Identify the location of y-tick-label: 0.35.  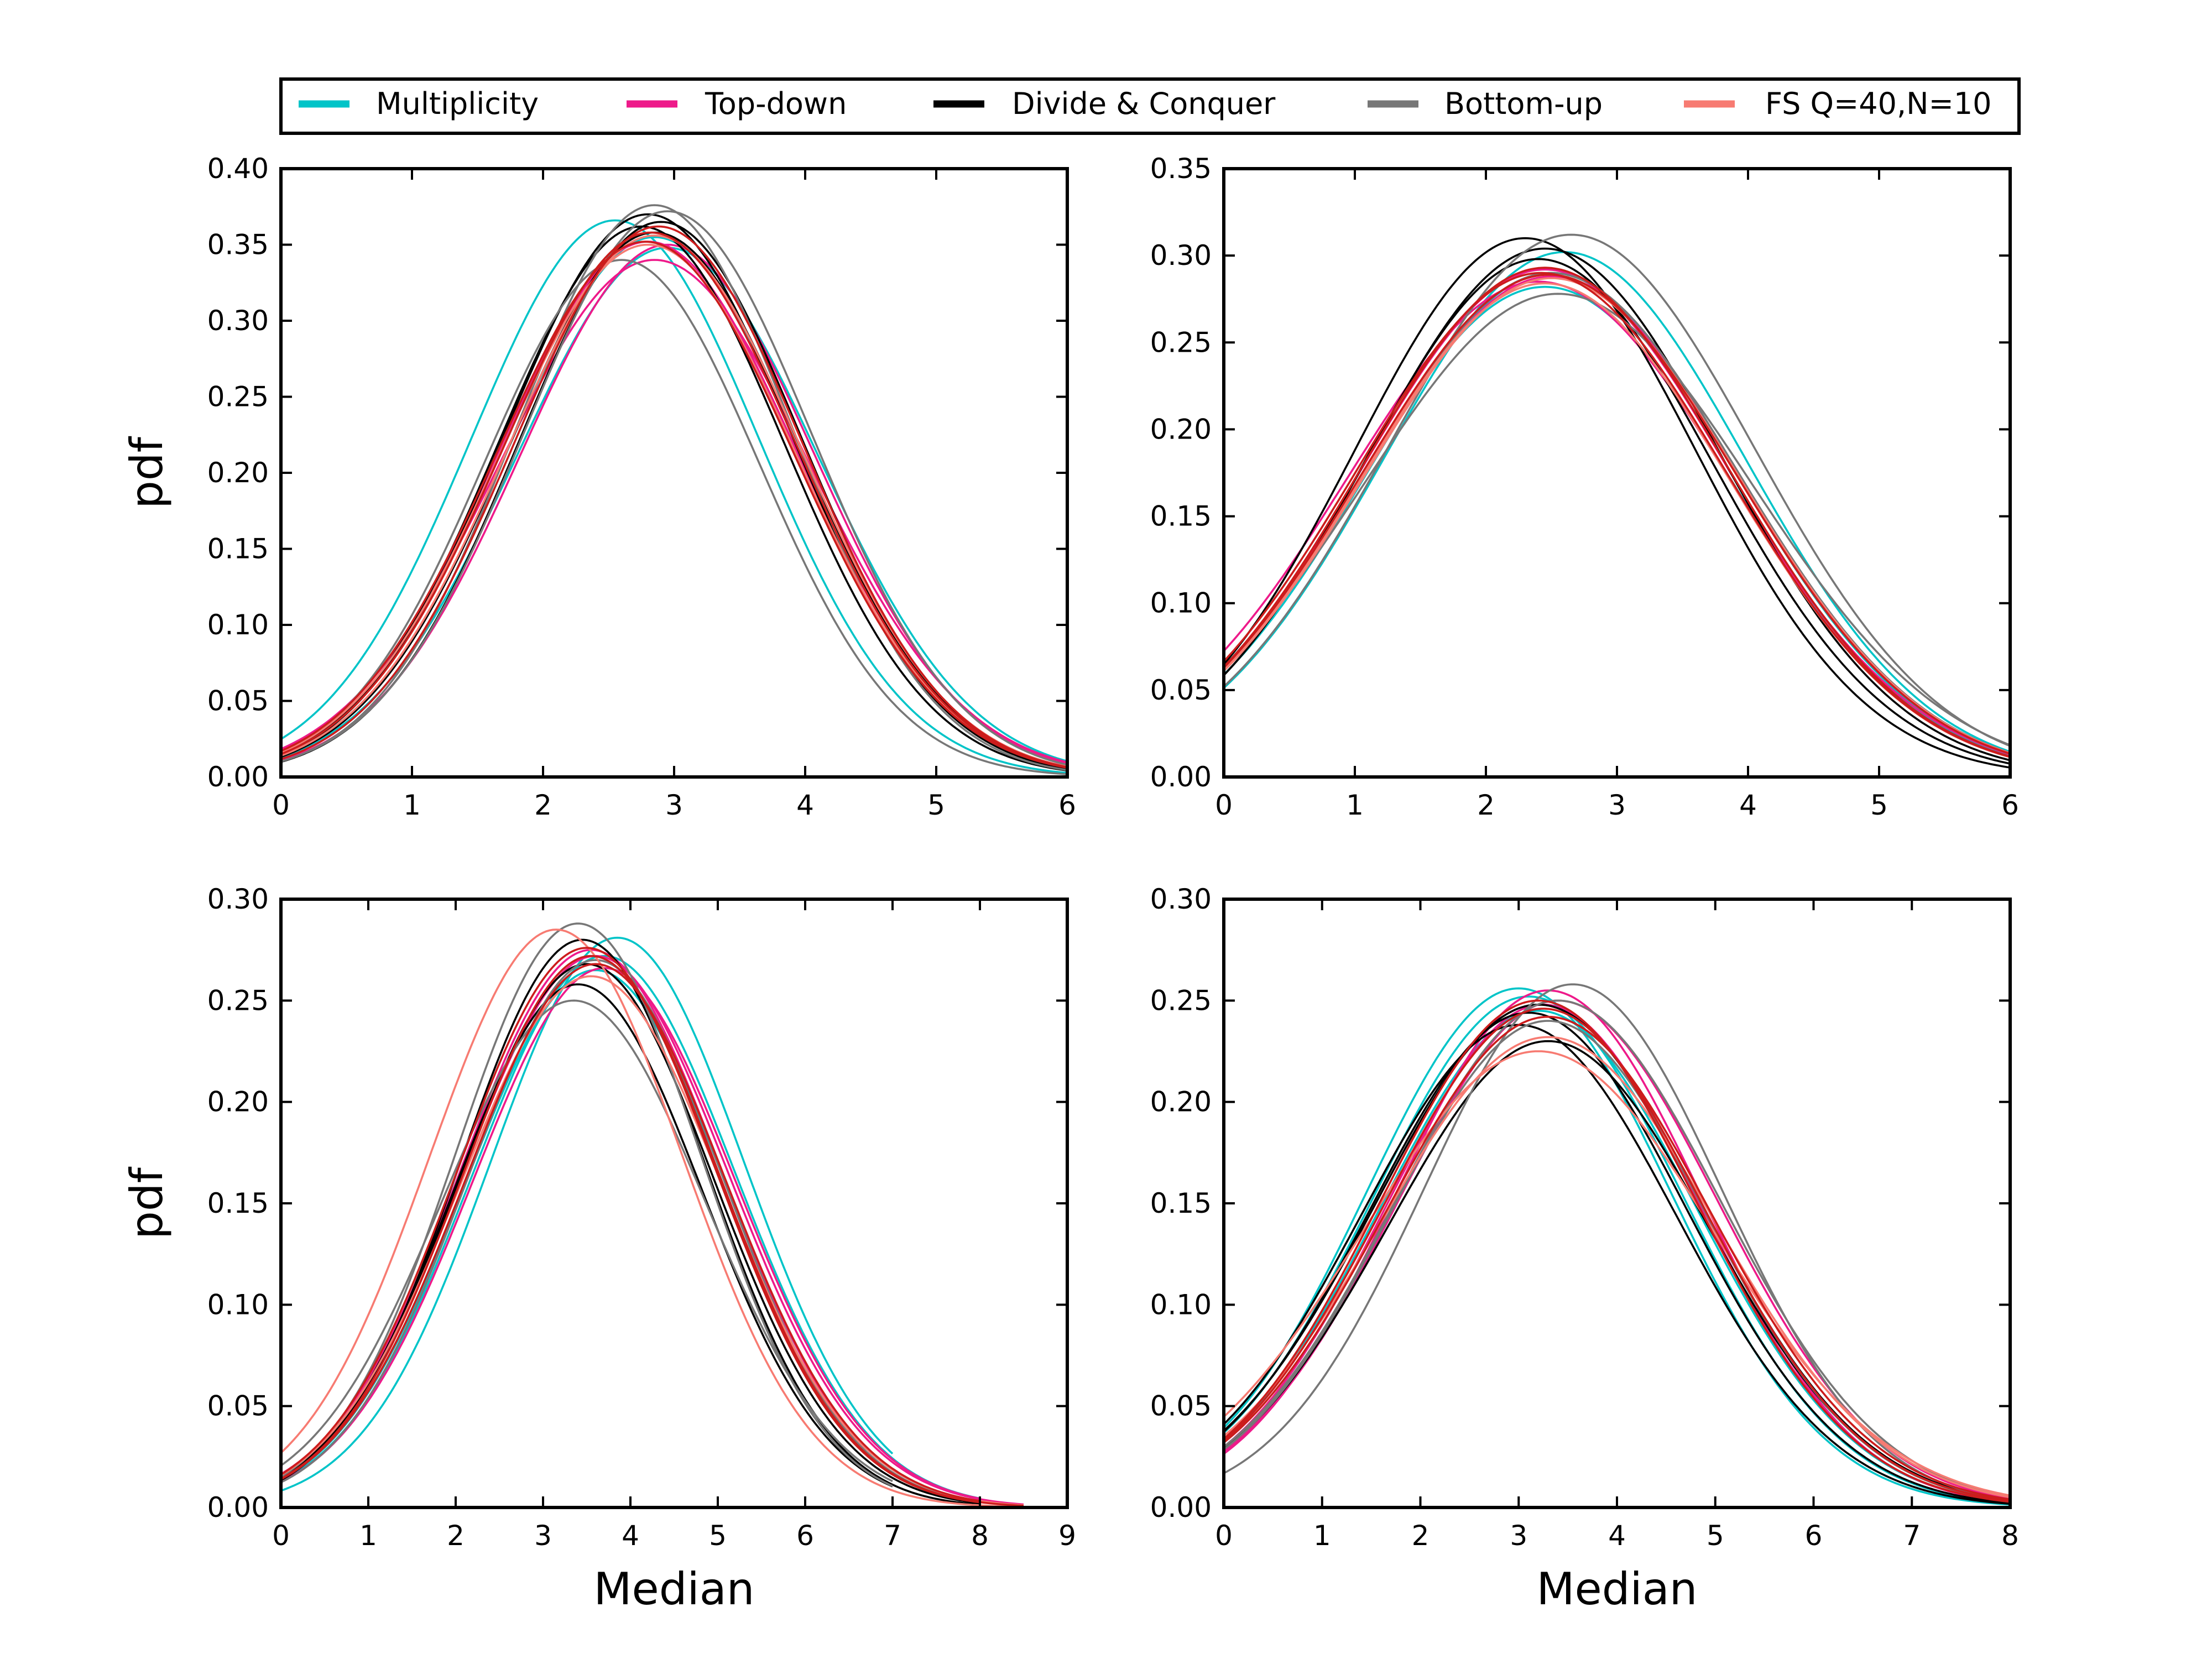
(1181, 169).